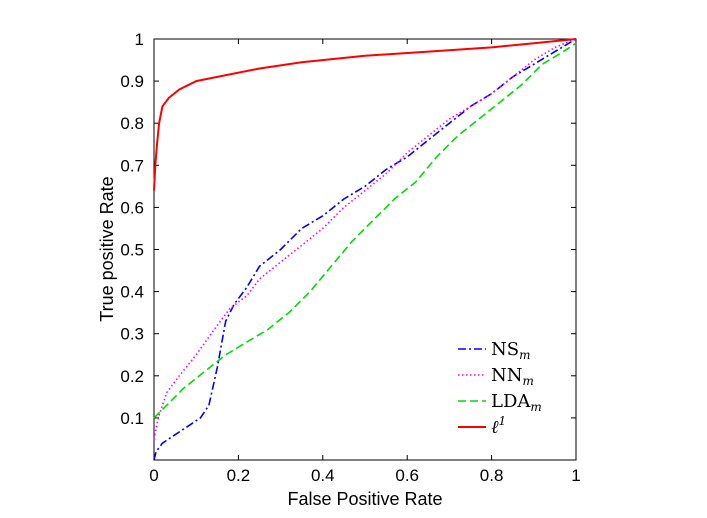 This screenshot has width=707, height=518. Describe the element at coordinates (407, 475) in the screenshot. I see `x-tick-label: 0.6` at that location.